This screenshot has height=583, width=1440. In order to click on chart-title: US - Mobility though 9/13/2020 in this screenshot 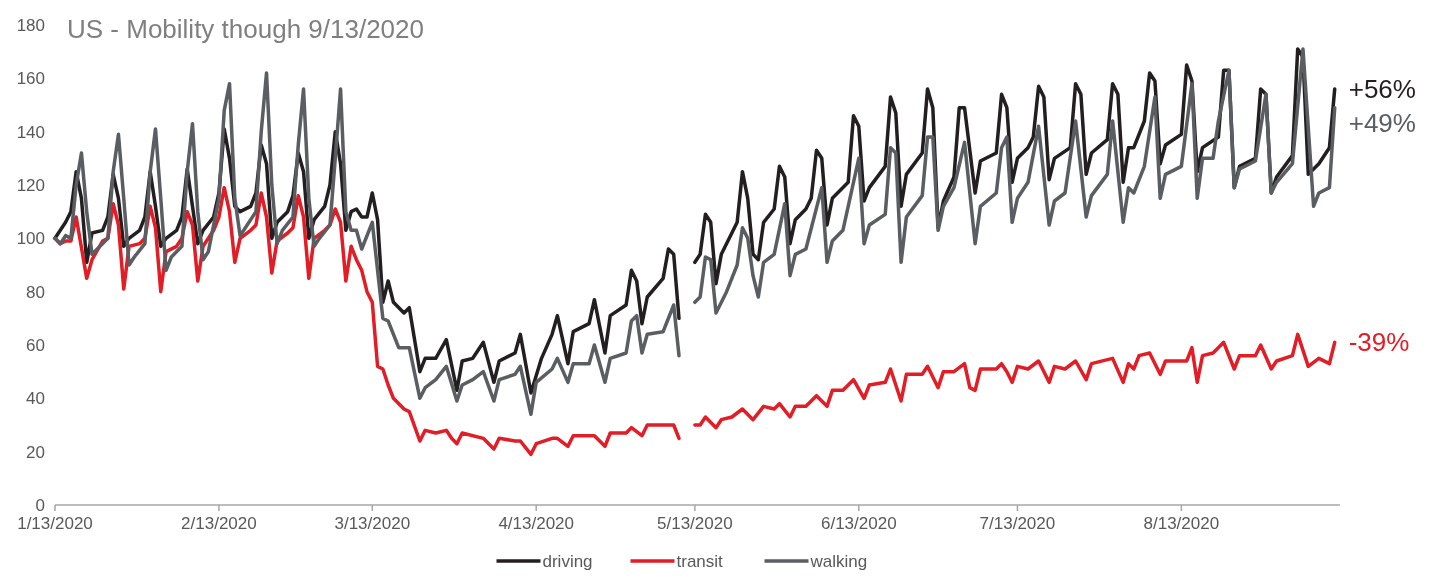, I will do `click(245, 29)`.